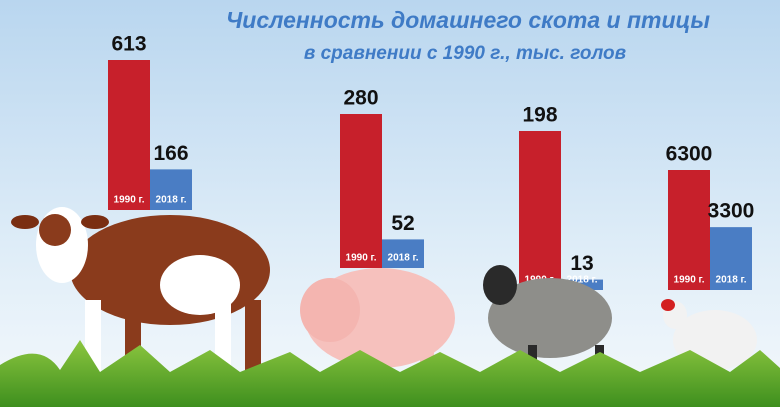 The height and width of the screenshot is (407, 780). I want to click on value-label: 52, so click(402, 223).